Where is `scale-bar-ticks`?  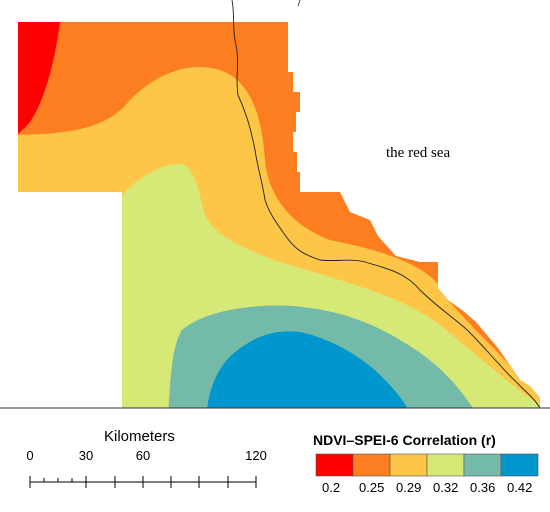
scale-bar-ticks is located at coordinates (143, 482).